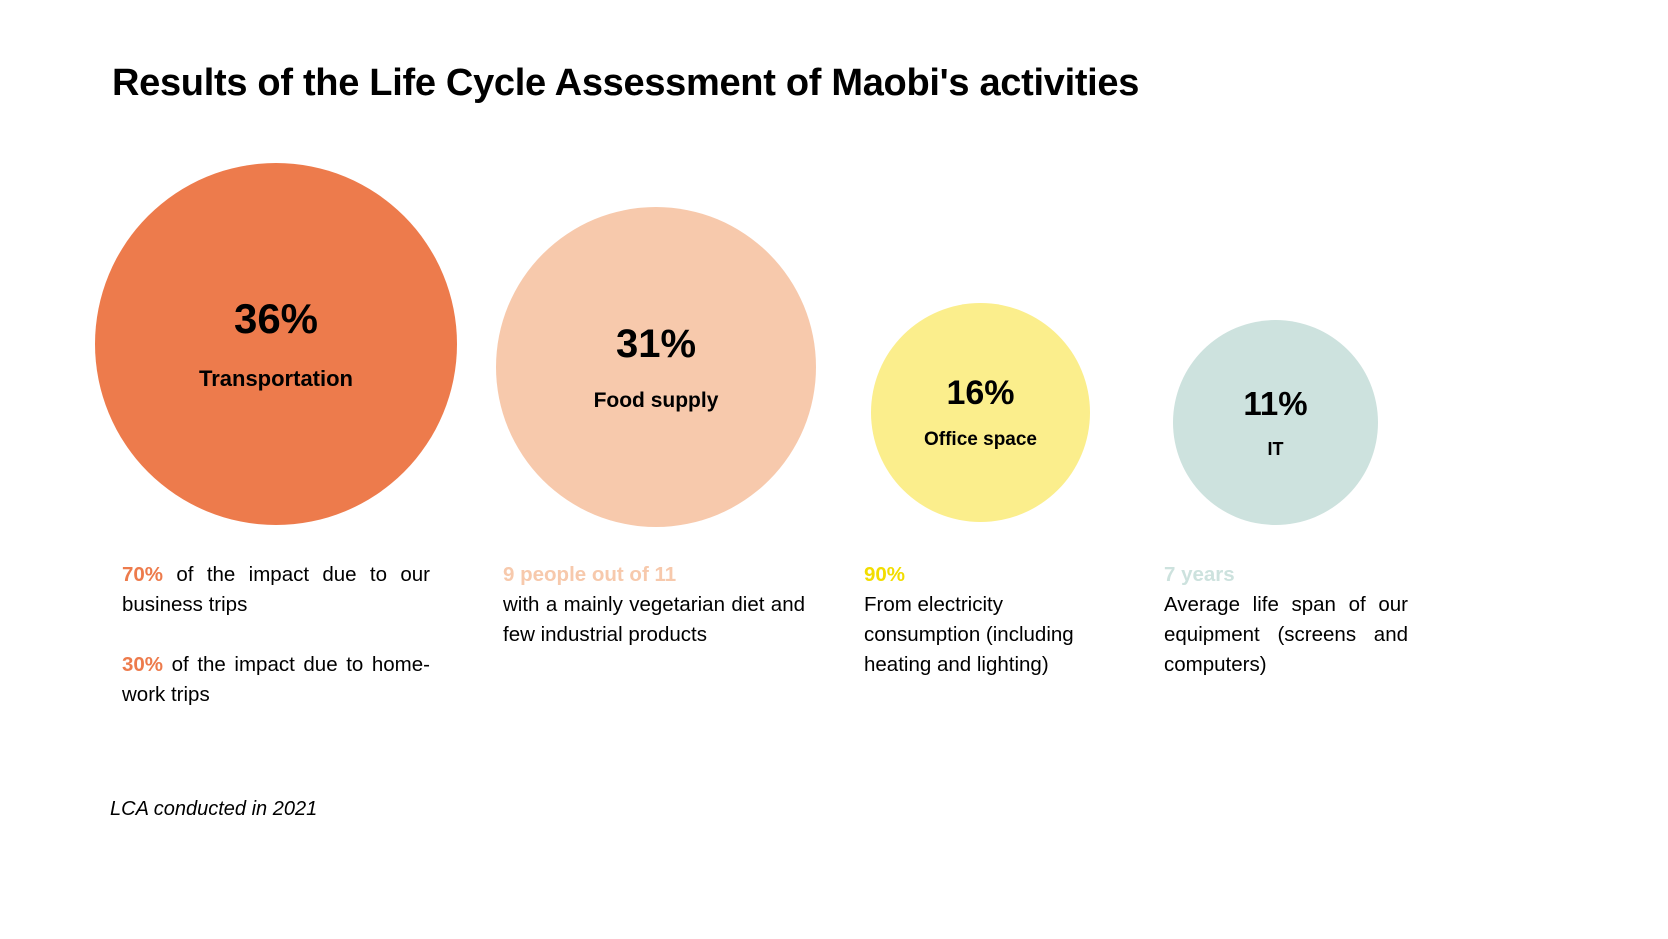 This screenshot has height=939, width=1668. What do you see at coordinates (656, 400) in the screenshot?
I see `bubble-label-food-supply: Food supply` at bounding box center [656, 400].